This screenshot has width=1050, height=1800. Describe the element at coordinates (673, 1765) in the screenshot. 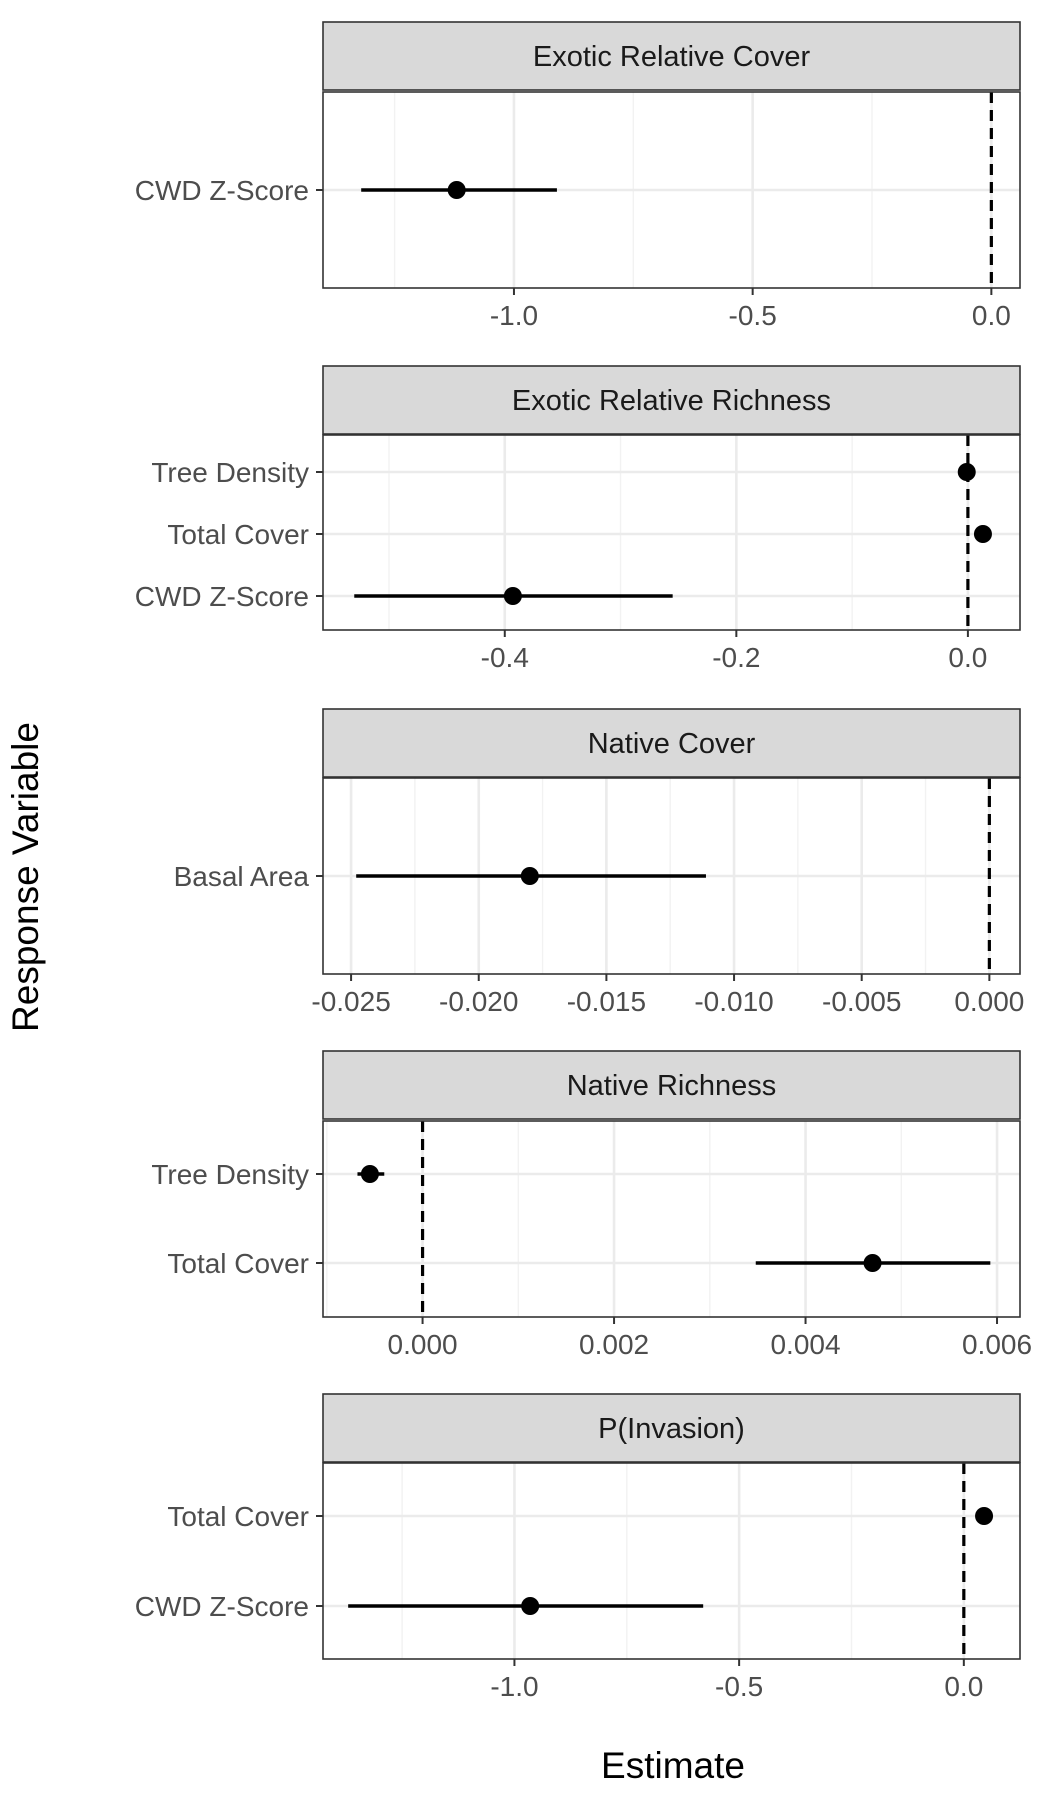

I see `x-axis-title: Estimate` at that location.